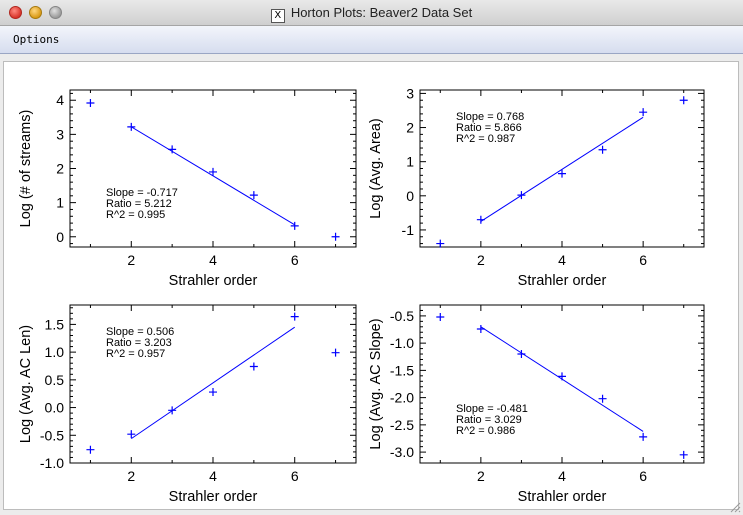 The width and height of the screenshot is (743, 515). Describe the element at coordinates (371, 40) in the screenshot. I see `menu-bar: Options` at that location.